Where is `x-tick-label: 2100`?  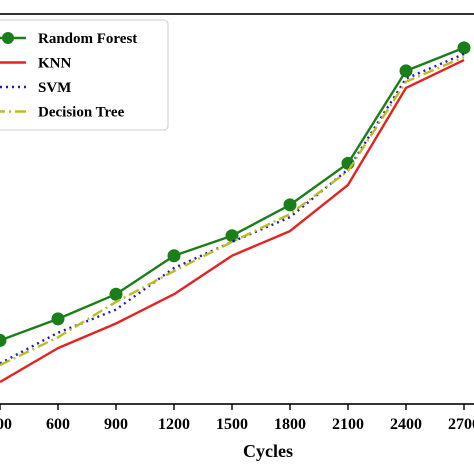 x-tick-label: 2100 is located at coordinates (348, 424).